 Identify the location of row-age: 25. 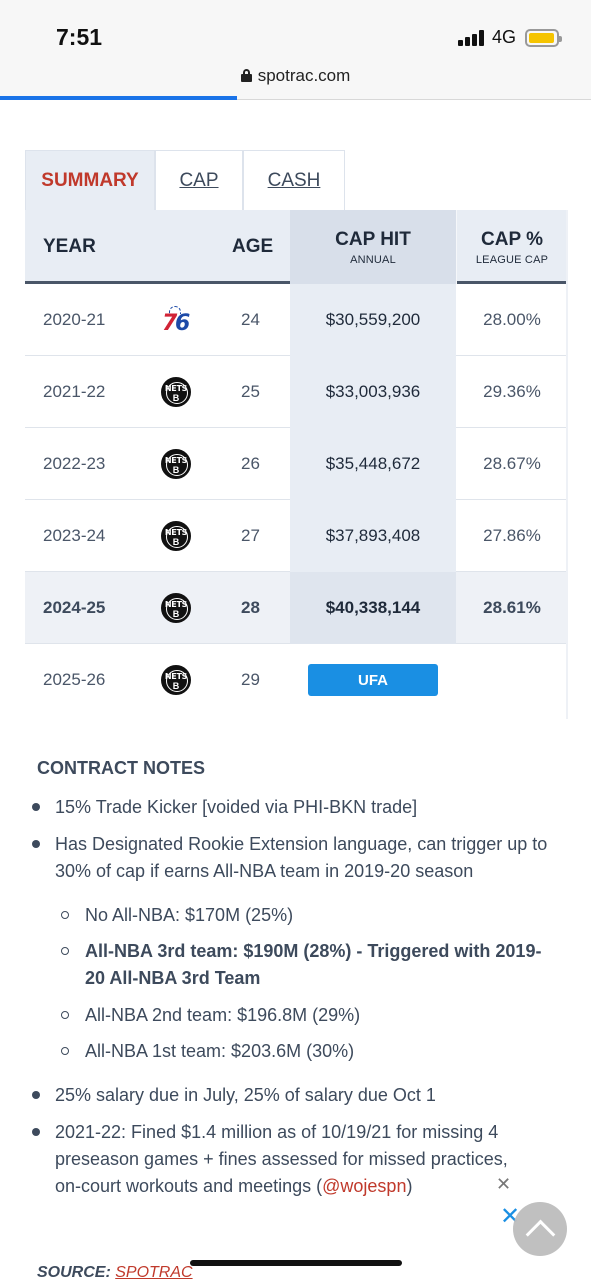
(250, 391).